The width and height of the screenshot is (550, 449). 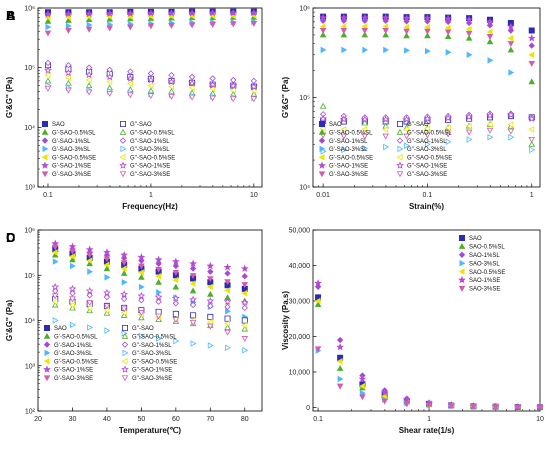 I want to click on x-tick-label: 1, so click(x=151, y=195).